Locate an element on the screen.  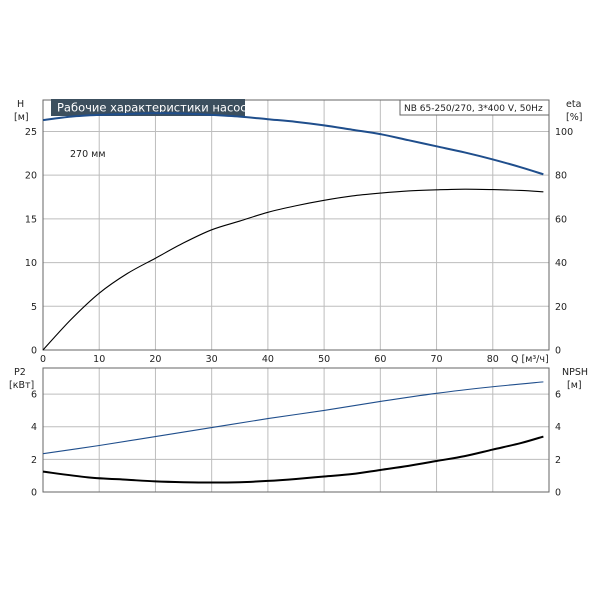
x-axis-label: Q [м³/ч] is located at coordinates (530, 359).